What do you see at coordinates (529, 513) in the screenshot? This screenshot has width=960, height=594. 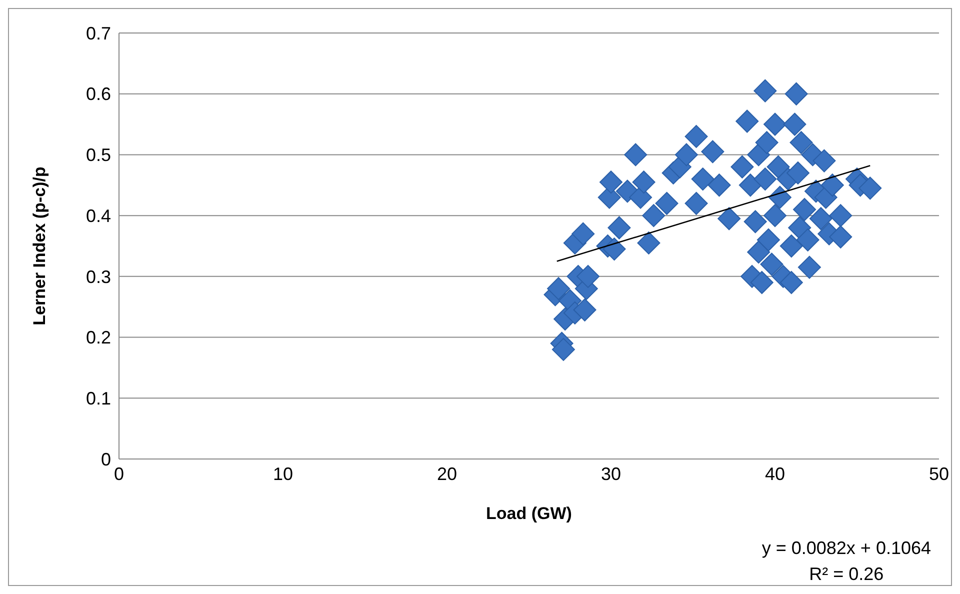 I see `x-axis-title: Load (GW)` at bounding box center [529, 513].